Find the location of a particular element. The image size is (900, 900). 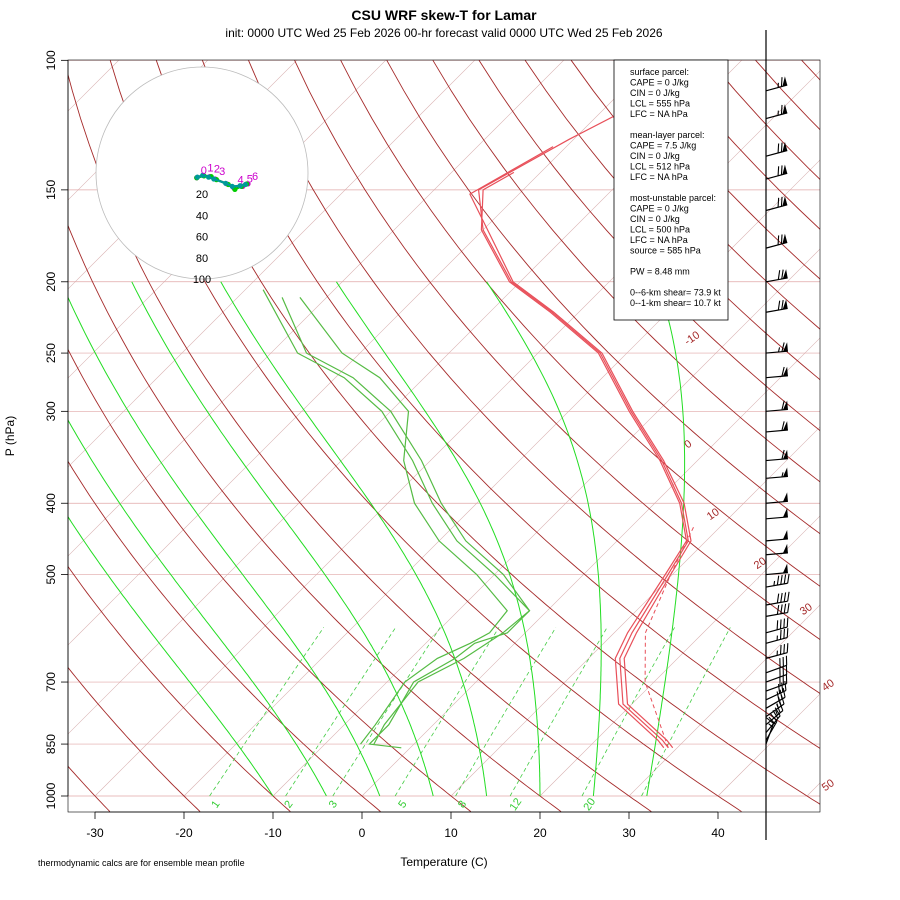

legend-line: CAPE = 7.5 J/kg is located at coordinates (663, 146).